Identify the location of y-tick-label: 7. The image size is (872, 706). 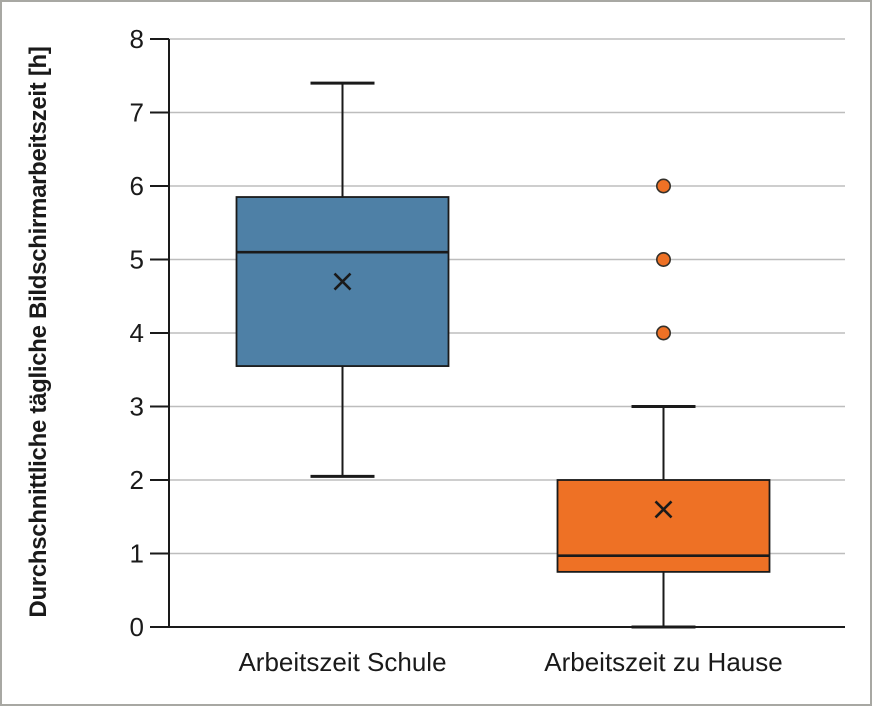
(137, 113).